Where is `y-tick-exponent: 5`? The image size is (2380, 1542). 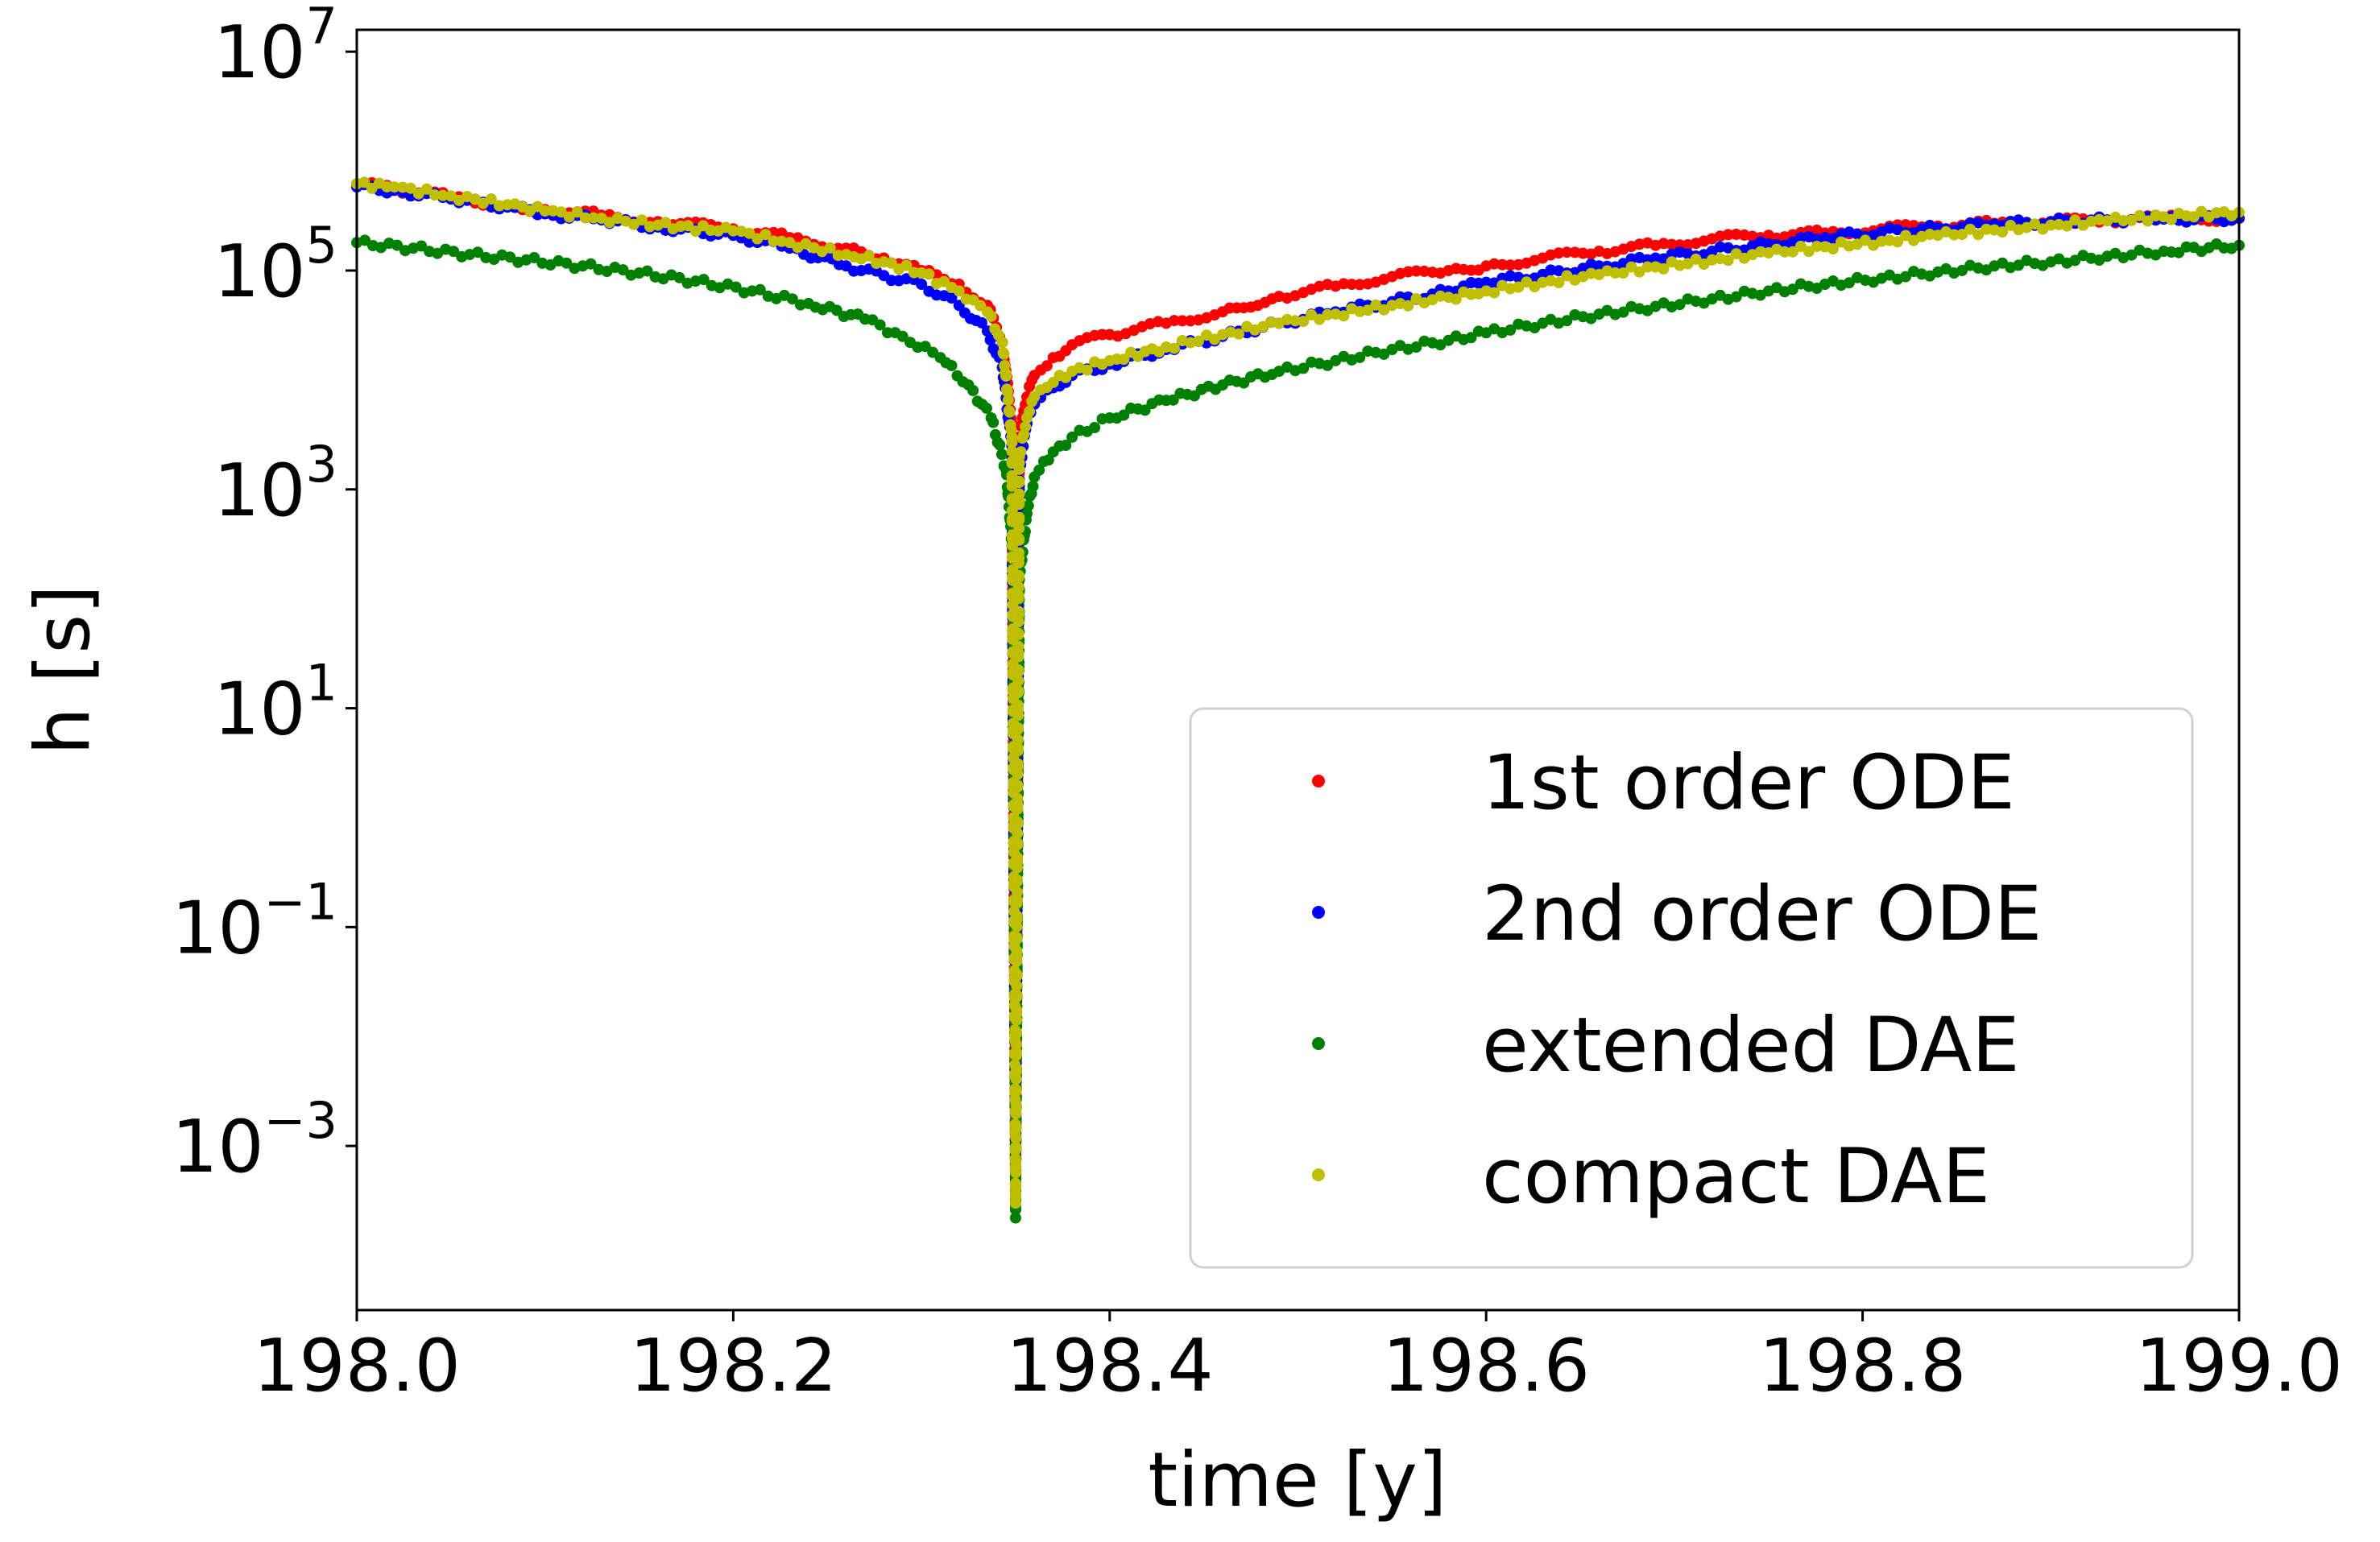 y-tick-exponent: 5 is located at coordinates (321, 245).